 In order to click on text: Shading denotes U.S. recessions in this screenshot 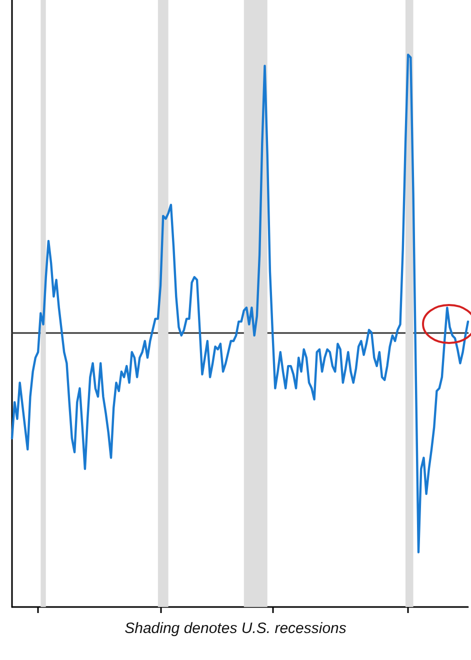, I will do `click(235, 628)`.